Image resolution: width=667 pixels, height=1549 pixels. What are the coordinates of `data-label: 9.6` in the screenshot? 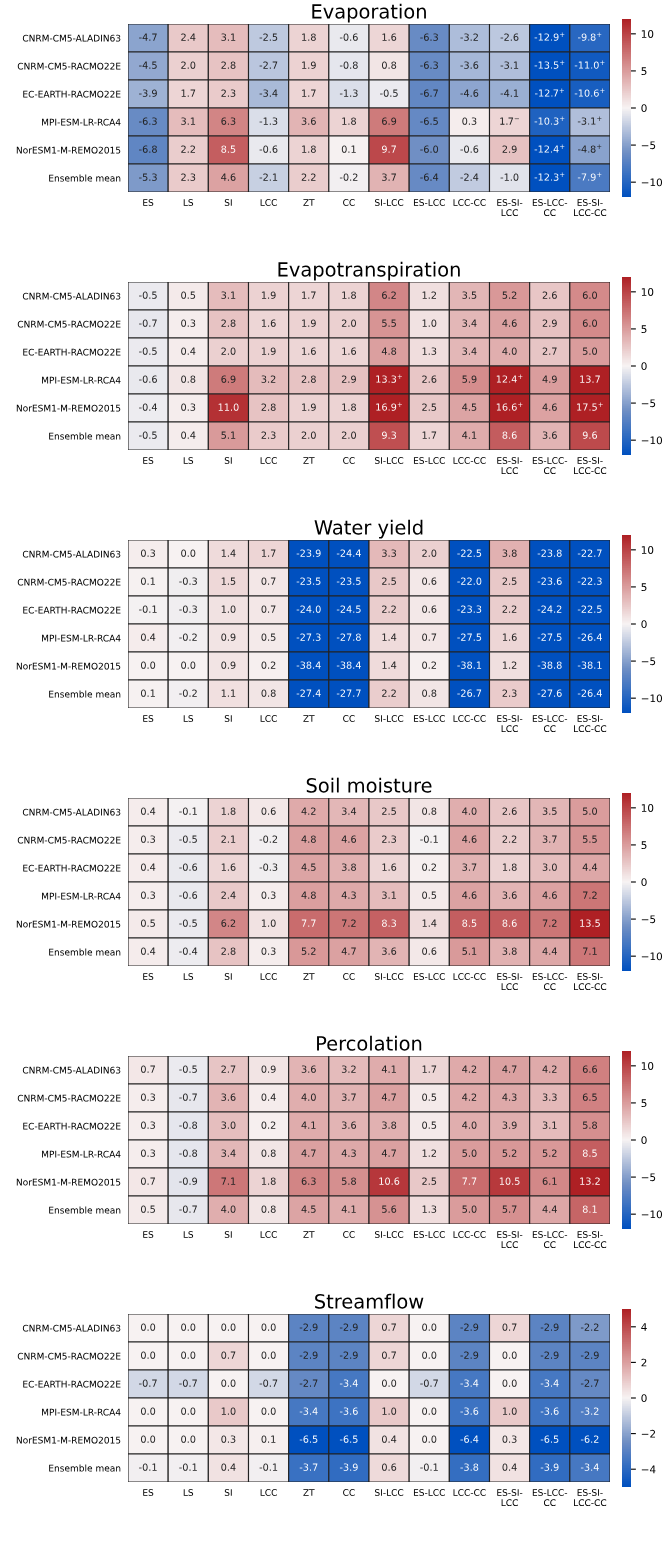 It's located at (590, 435).